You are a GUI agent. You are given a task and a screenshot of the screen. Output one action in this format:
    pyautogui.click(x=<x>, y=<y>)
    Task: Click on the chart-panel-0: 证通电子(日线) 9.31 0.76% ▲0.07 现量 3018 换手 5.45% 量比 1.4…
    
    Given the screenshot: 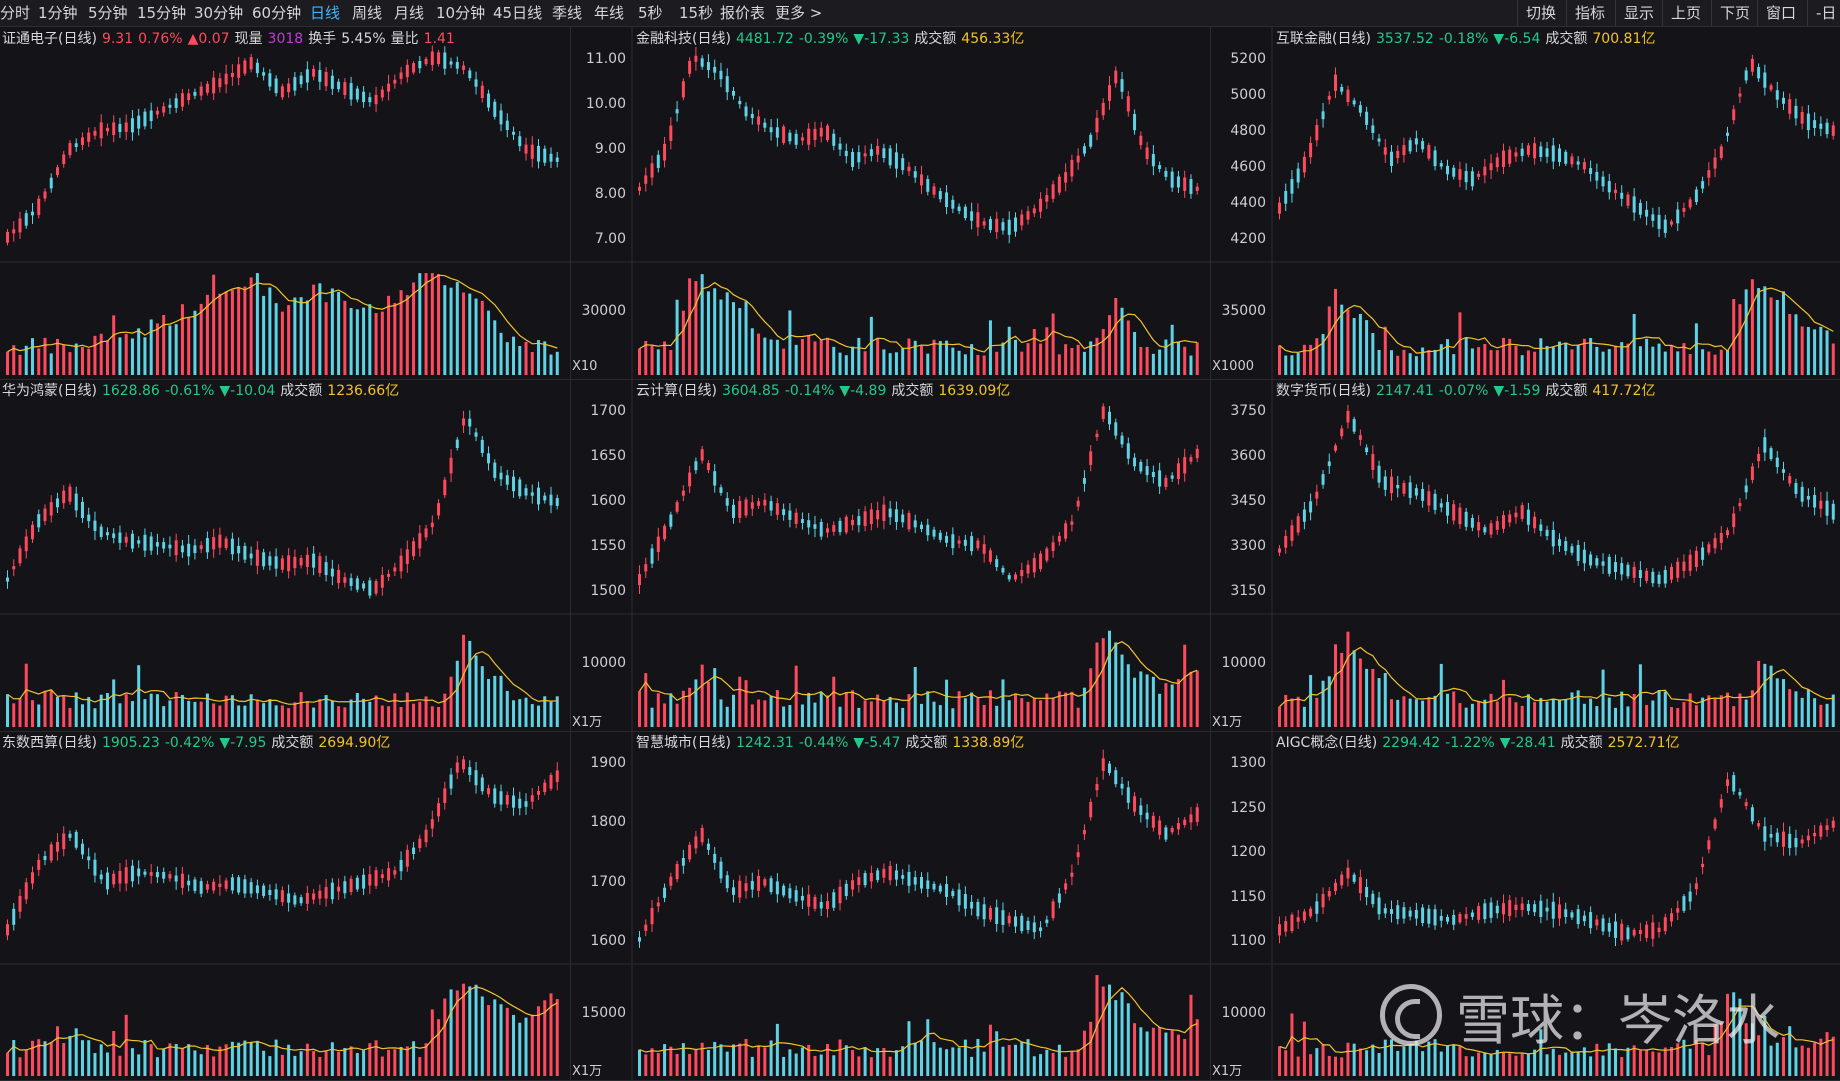 What is the action you would take?
    pyautogui.click(x=285, y=203)
    